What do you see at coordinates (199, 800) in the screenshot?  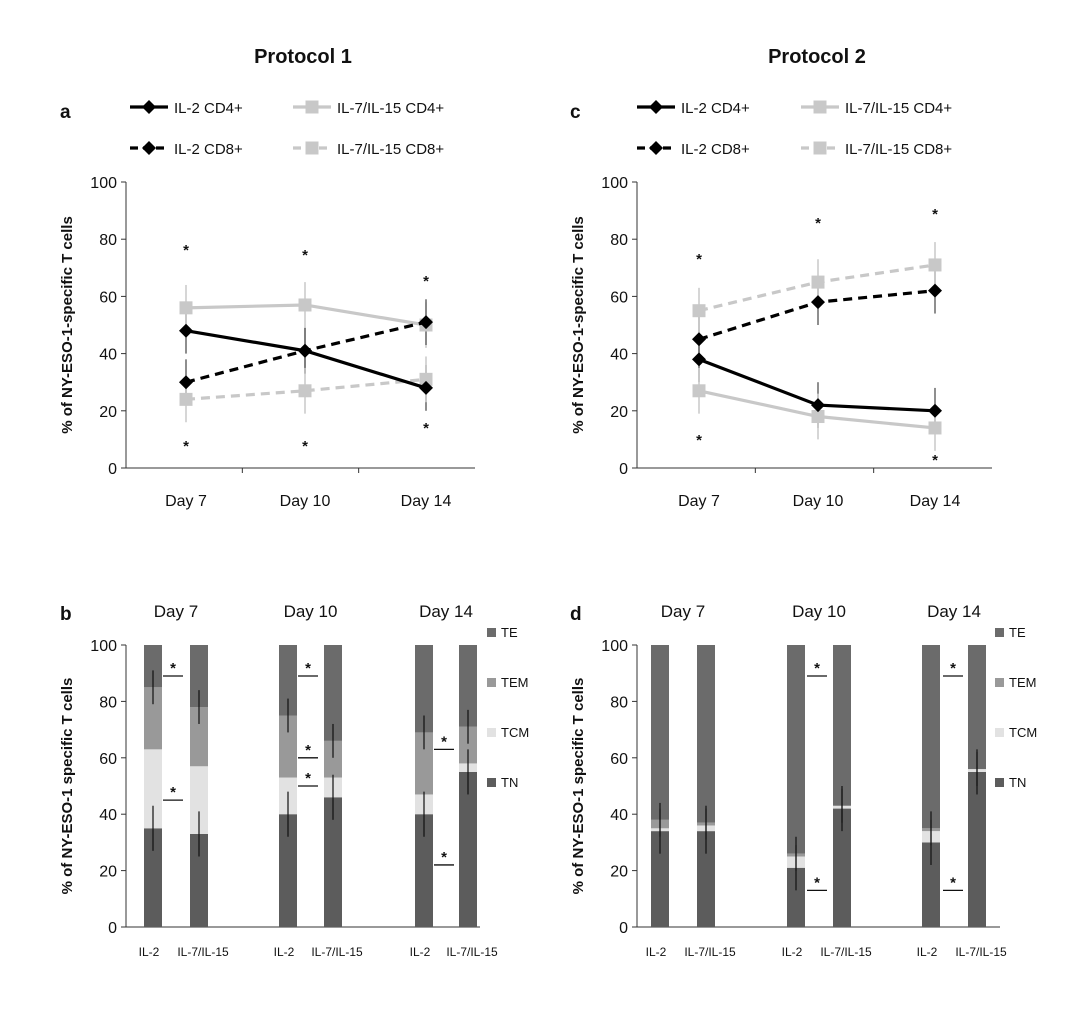 I see `bar-segment-tcm` at bounding box center [199, 800].